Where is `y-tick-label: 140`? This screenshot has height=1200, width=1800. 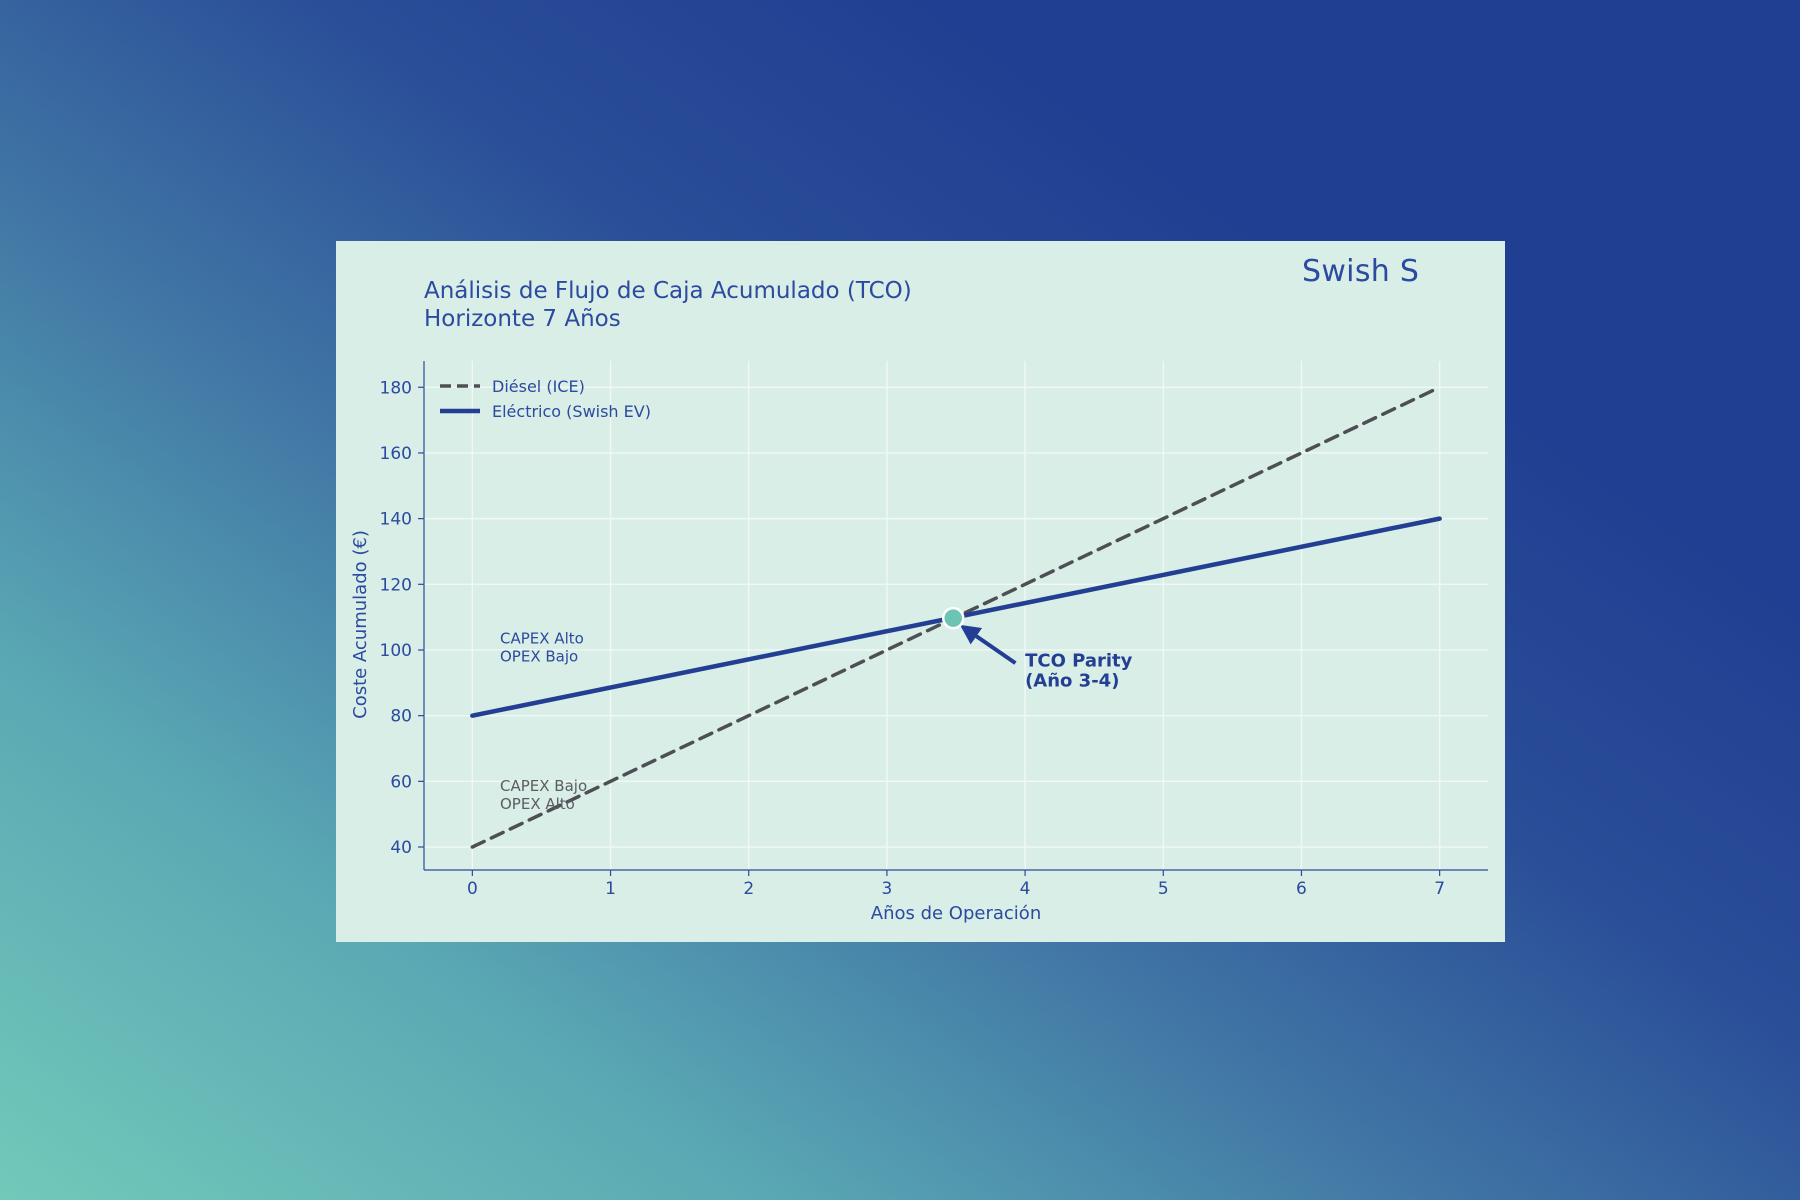
y-tick-label: 140 is located at coordinates (396, 520).